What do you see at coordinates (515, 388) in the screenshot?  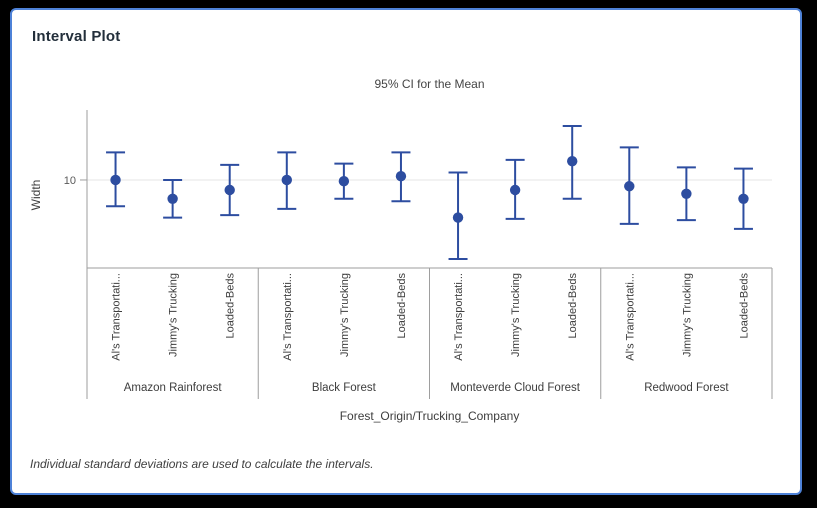 I see `group-label: Monteverde Cloud Forest` at bounding box center [515, 388].